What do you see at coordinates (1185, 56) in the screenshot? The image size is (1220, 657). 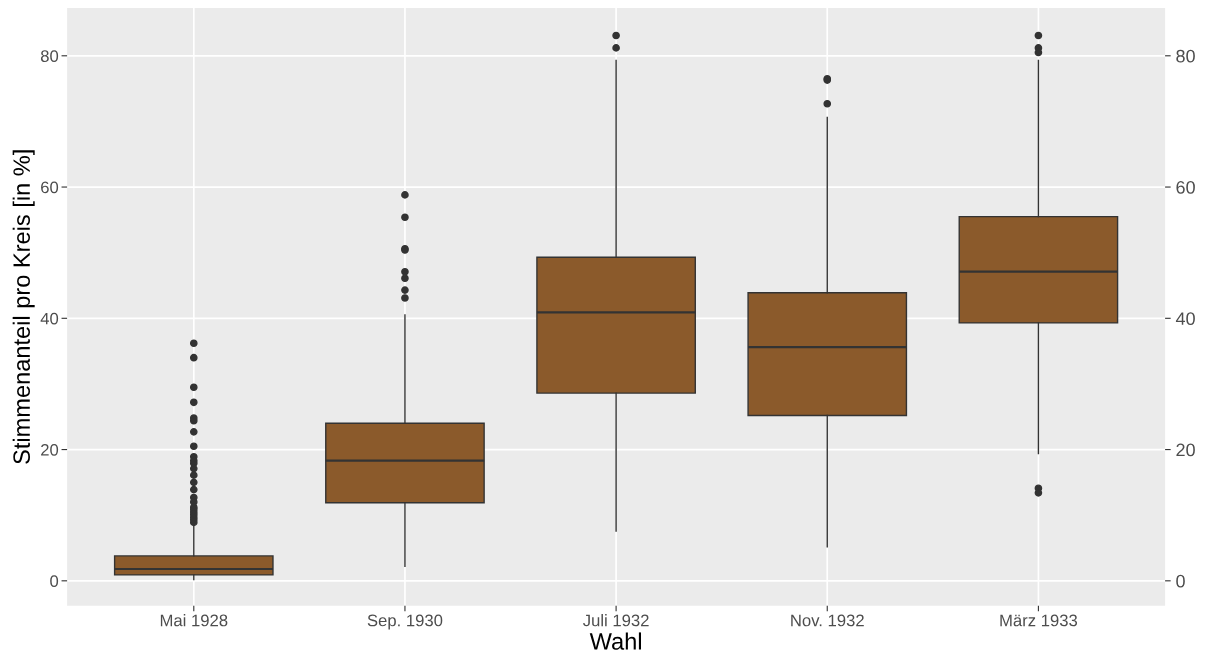 I see `y2-tick-label: 80` at bounding box center [1185, 56].